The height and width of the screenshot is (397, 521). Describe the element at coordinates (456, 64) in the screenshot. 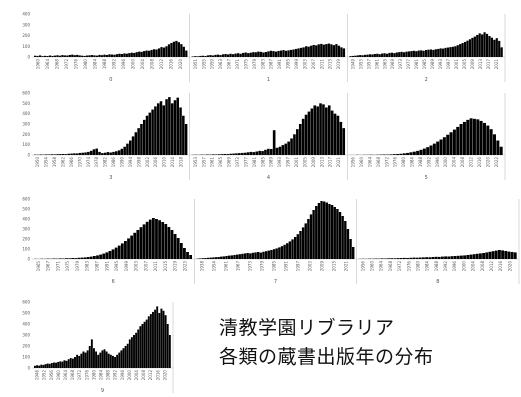

I see `x-tick-label: 2001` at that location.